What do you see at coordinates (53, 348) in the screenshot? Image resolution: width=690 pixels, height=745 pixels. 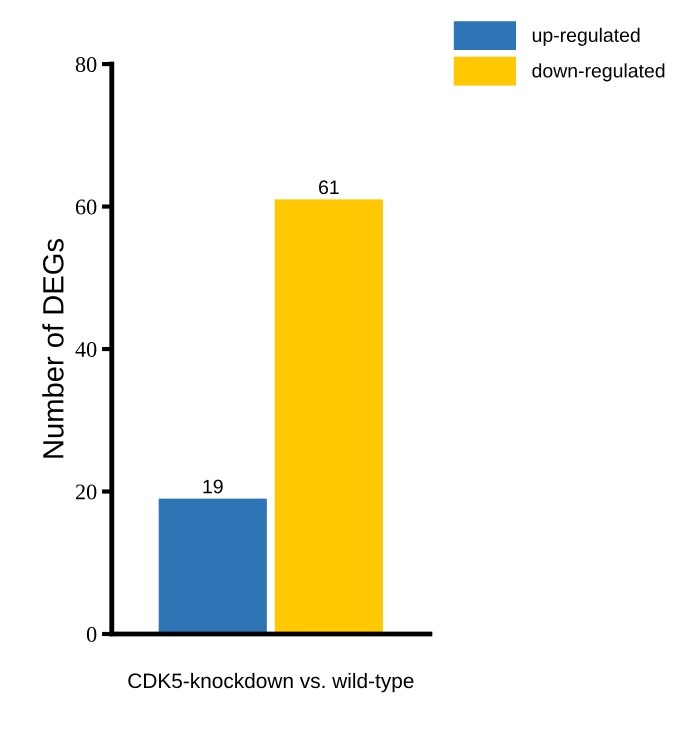 I see `y-axis-title: Number of DEGs` at bounding box center [53, 348].